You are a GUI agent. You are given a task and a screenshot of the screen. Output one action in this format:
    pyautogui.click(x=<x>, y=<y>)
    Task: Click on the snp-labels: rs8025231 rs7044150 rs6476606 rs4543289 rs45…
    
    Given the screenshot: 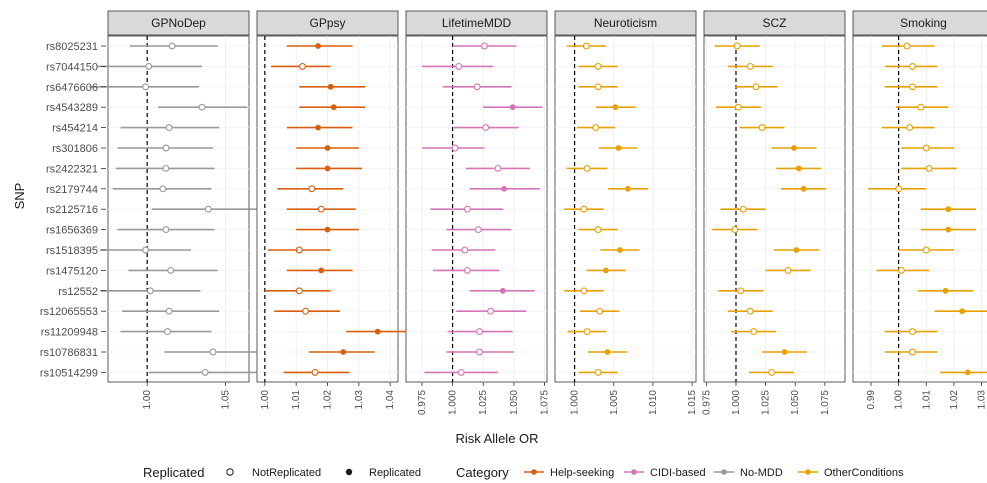 What is the action you would take?
    pyautogui.click(x=73, y=210)
    